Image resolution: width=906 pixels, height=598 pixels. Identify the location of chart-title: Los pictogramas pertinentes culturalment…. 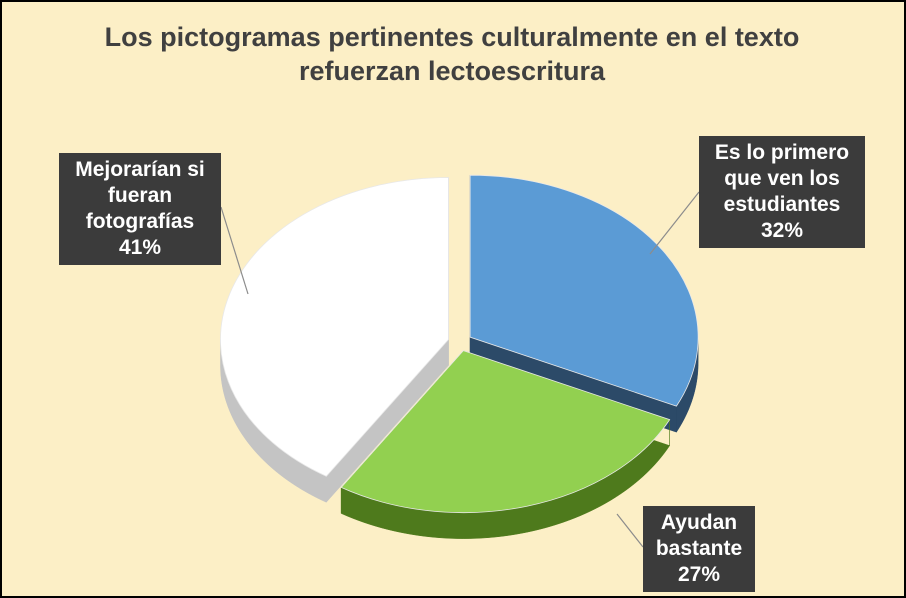
(452, 54).